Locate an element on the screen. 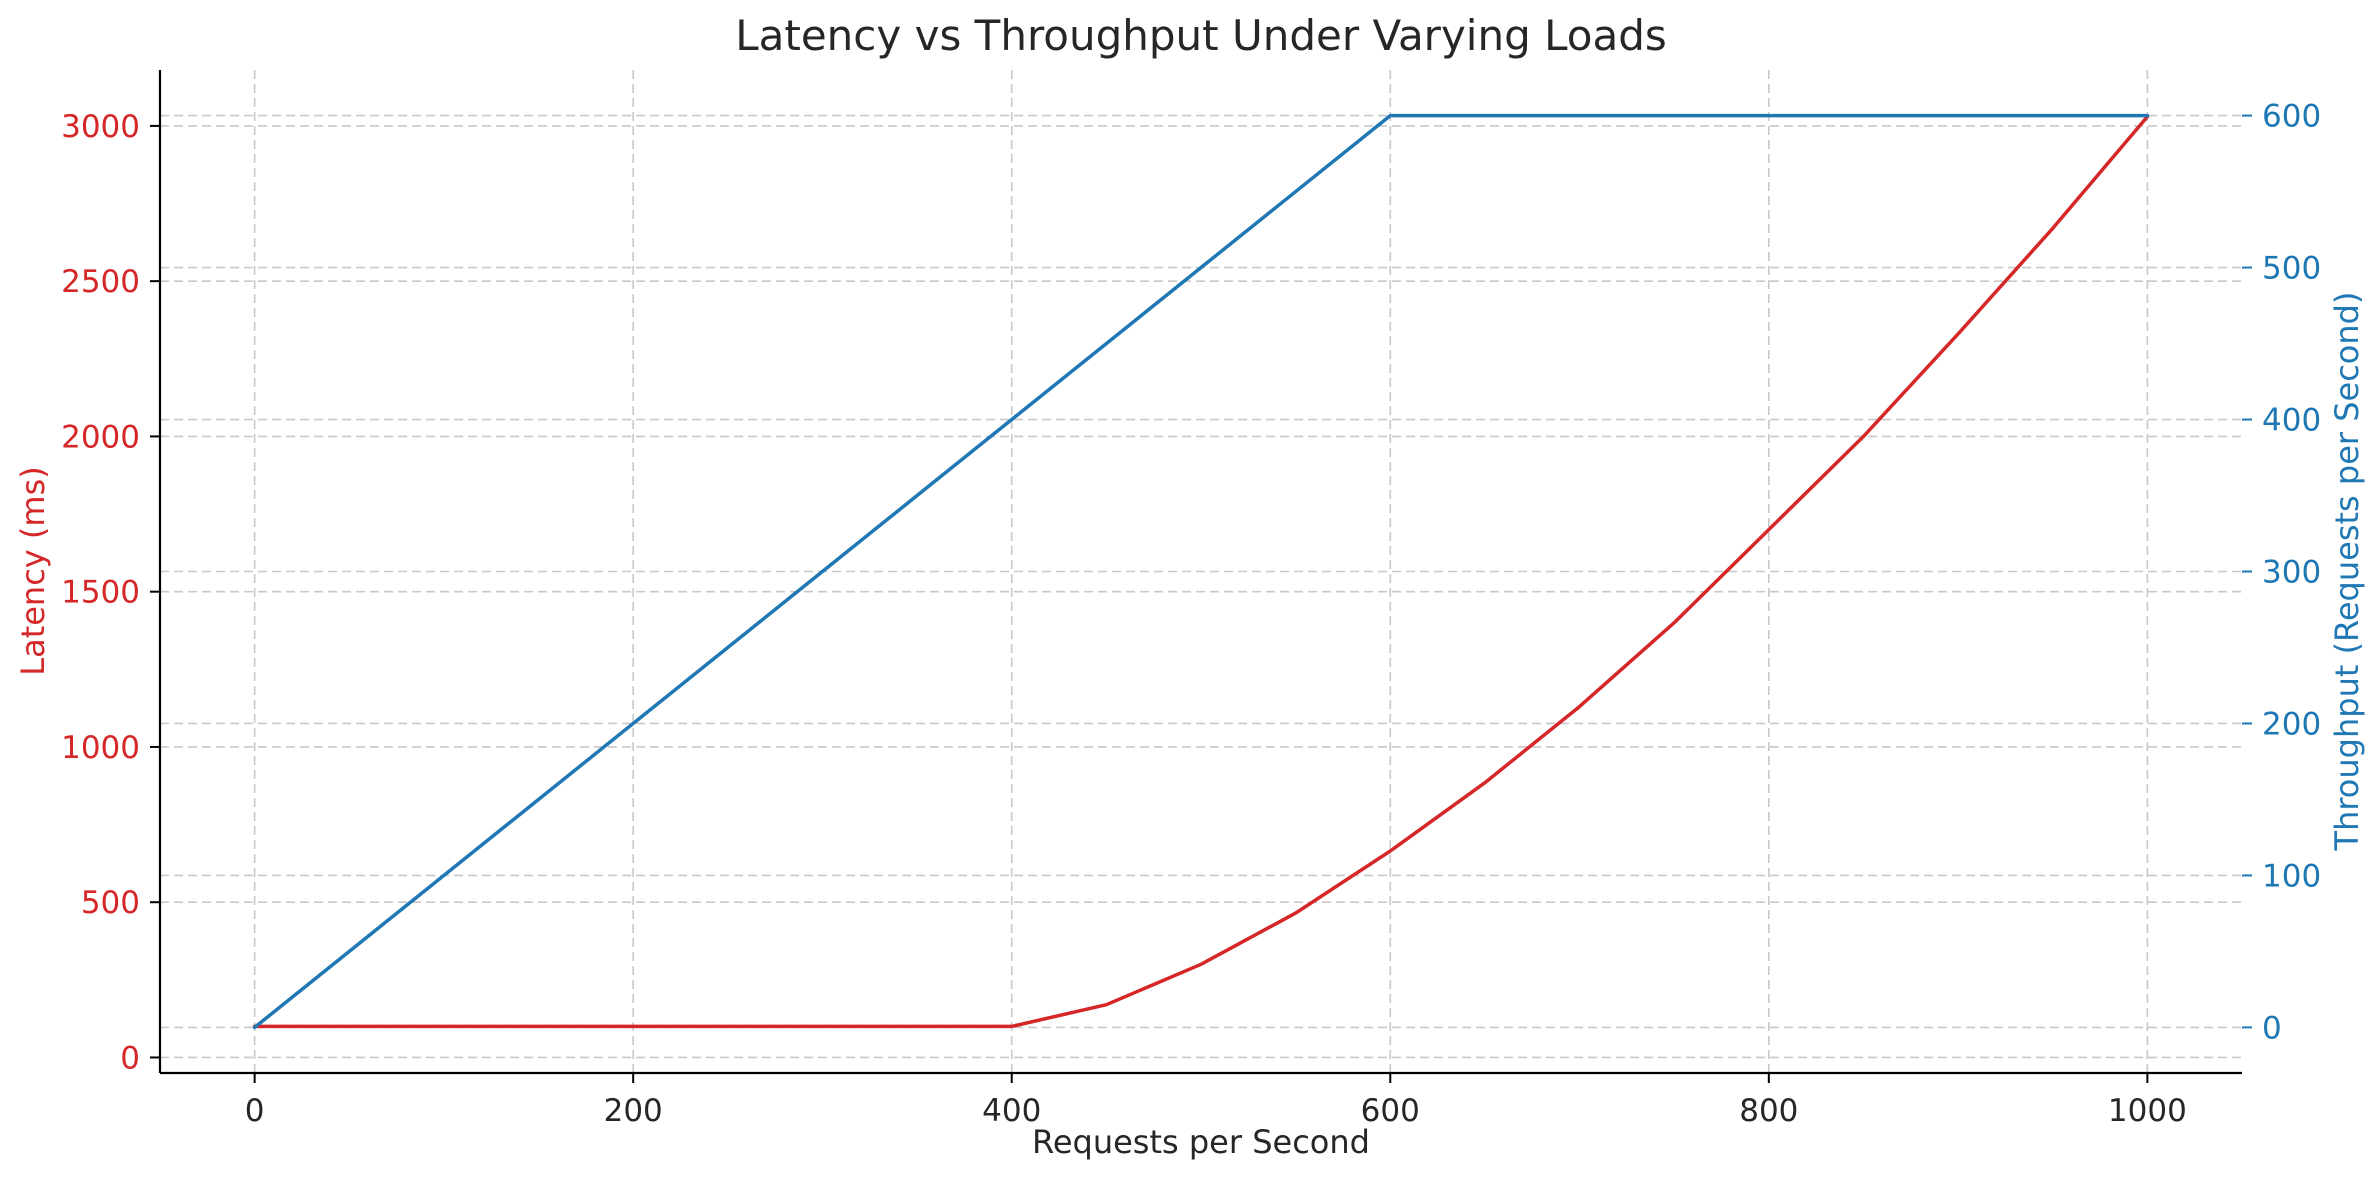 The image size is (2379, 1180). x-tick-label: 200 is located at coordinates (633, 1111).